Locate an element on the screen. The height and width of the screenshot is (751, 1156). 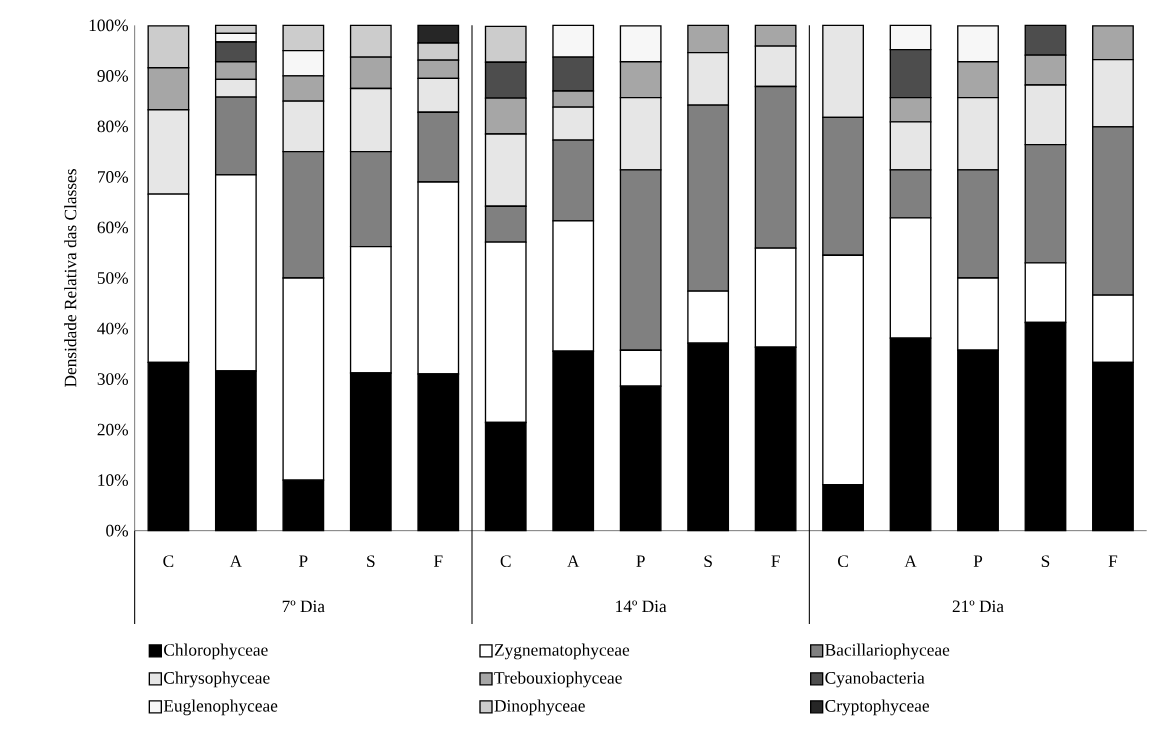
y-tick-label: 50% is located at coordinates (113, 278).